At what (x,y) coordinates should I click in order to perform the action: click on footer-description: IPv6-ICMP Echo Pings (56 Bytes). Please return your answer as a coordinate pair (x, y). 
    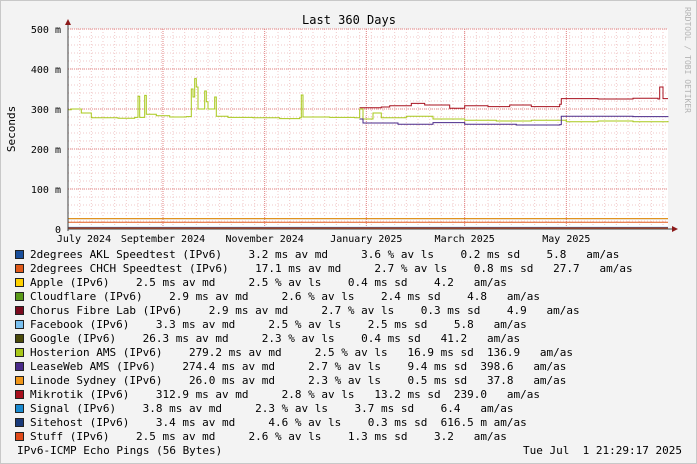
    Looking at the image, I should click on (120, 450).